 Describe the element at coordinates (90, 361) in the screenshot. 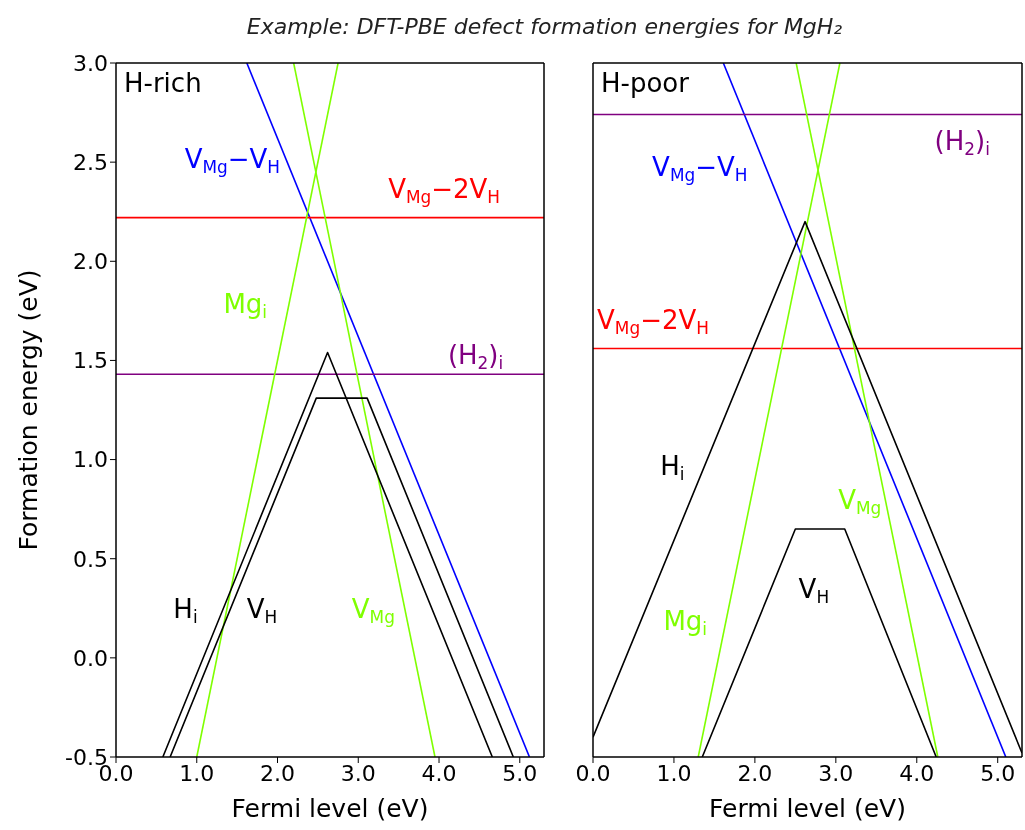

I see `y-tick-label: 1.5` at that location.